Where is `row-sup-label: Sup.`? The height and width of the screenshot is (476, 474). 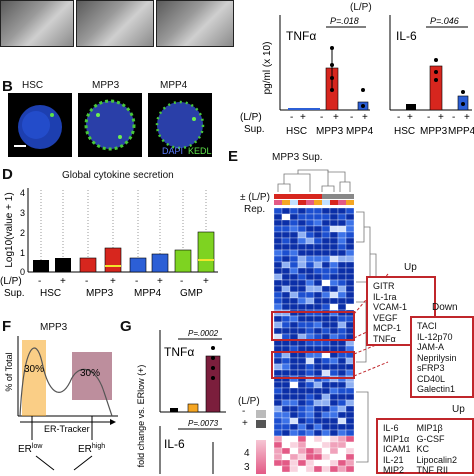
row-sup-label: Sup. is located at coordinates (14, 293).